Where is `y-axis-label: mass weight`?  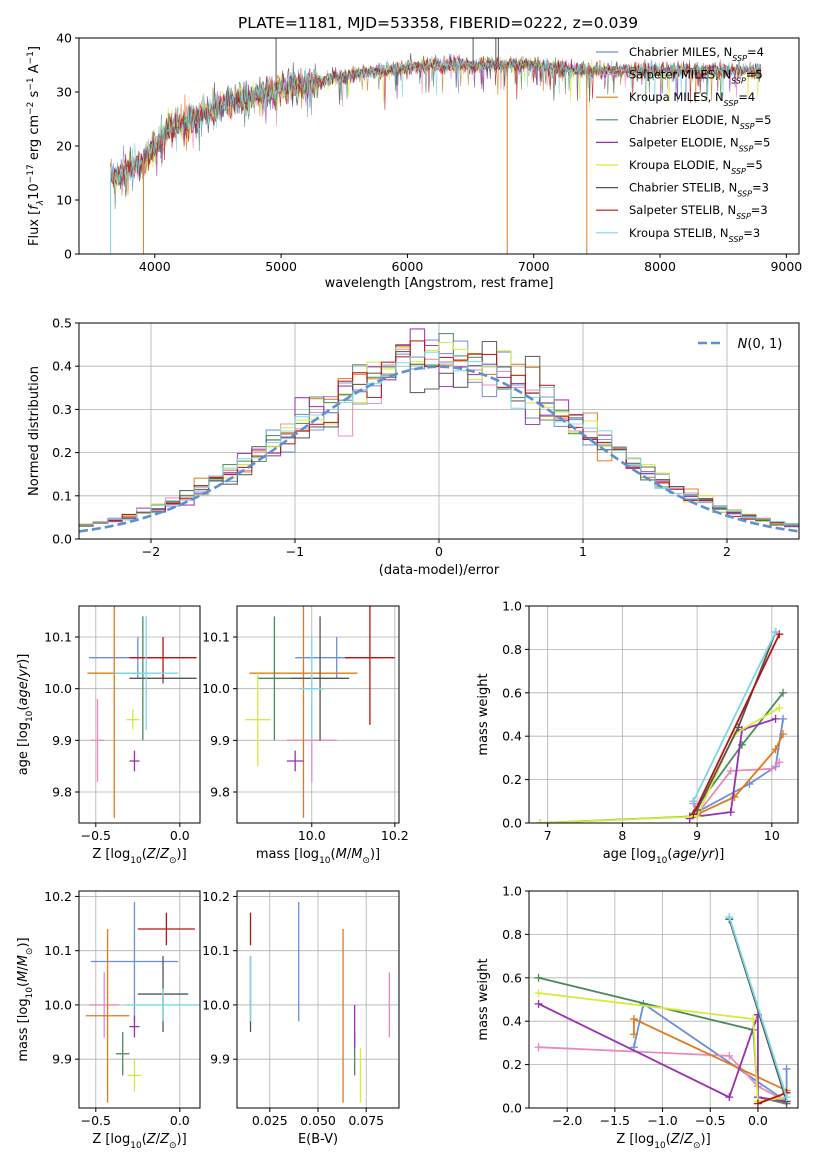
y-axis-label: mass weight is located at coordinates (483, 999).